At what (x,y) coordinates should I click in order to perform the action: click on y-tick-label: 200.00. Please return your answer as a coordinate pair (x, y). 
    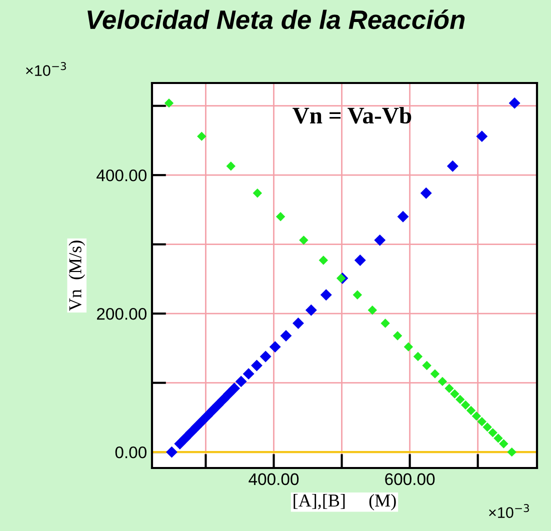
    Looking at the image, I should click on (121, 314).